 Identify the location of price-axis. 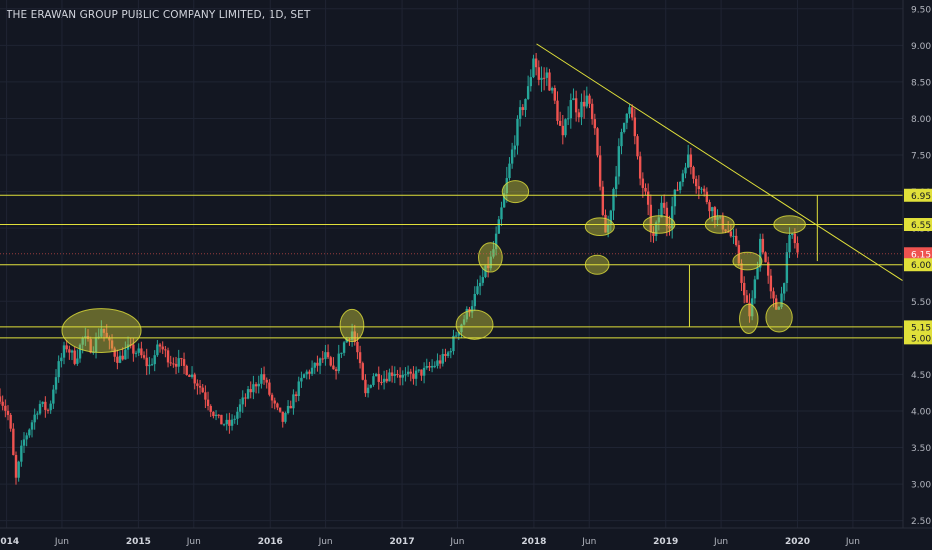
(917, 275).